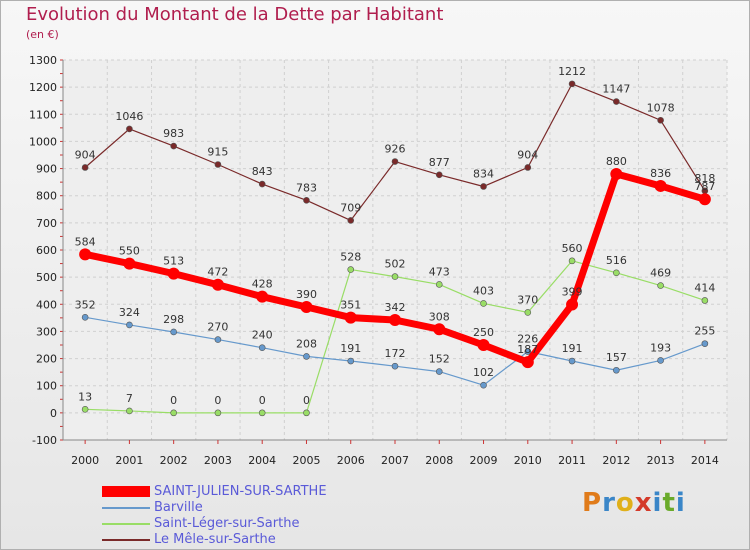 The width and height of the screenshot is (750, 550). I want to click on x-tick-label: 2012, so click(616, 460).